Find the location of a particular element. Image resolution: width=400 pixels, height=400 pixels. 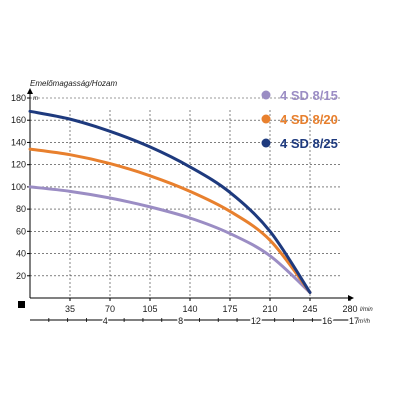

legend-label-1: 4 SD 8/15 is located at coordinates (309, 95).